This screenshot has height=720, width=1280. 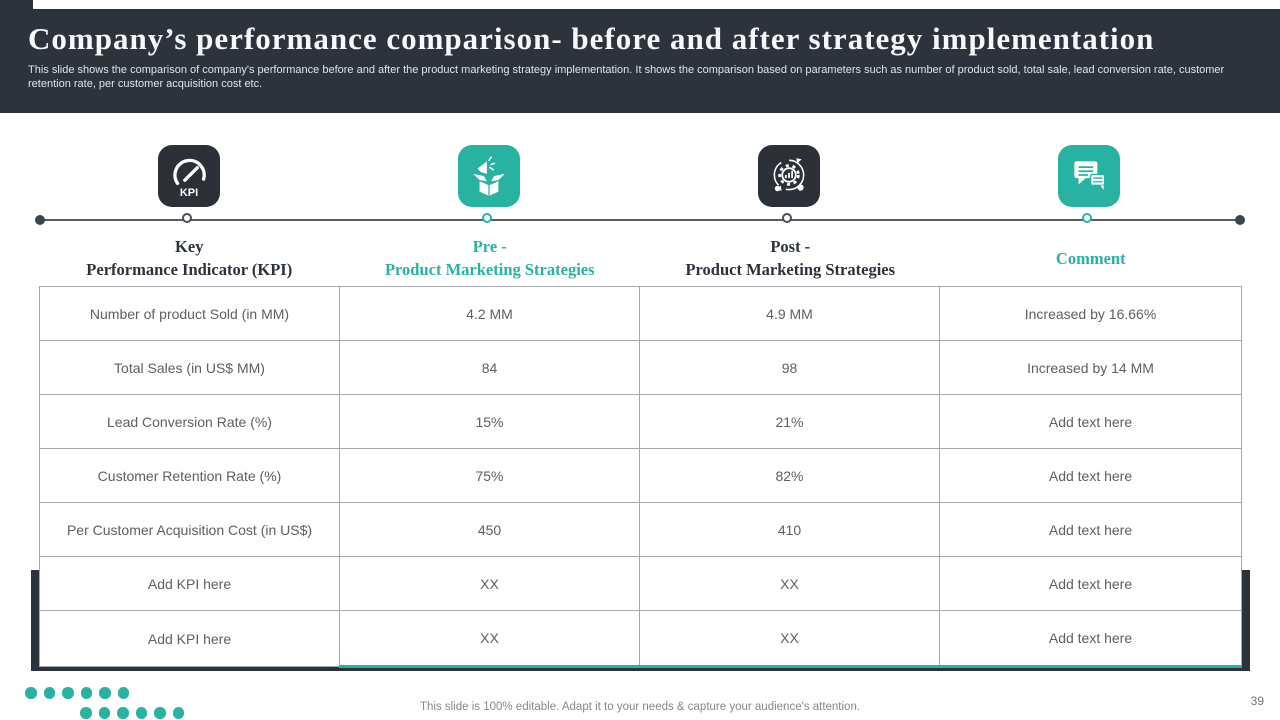 I want to click on table-cell-comment: Increased by 14 MM, so click(x=1090, y=367).